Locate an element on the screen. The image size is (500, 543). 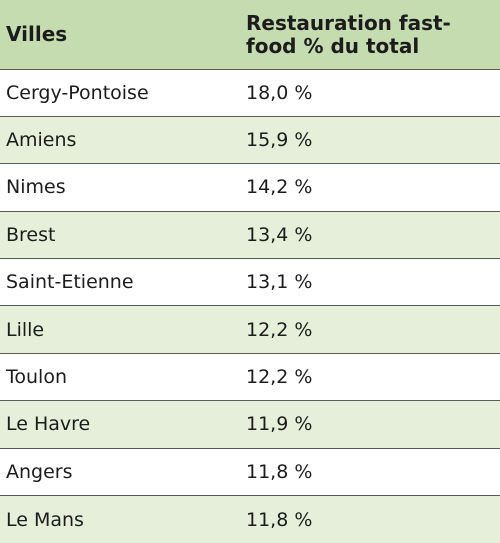
city-cell: Nimes is located at coordinates (118, 187).